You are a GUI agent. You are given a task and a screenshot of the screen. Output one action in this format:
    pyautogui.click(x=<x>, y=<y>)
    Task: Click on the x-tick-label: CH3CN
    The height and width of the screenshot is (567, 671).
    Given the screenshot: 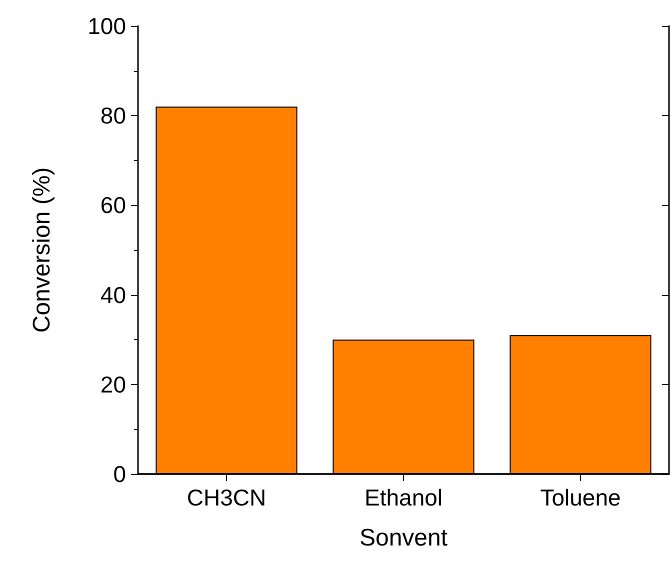 What is the action you would take?
    pyautogui.click(x=226, y=497)
    